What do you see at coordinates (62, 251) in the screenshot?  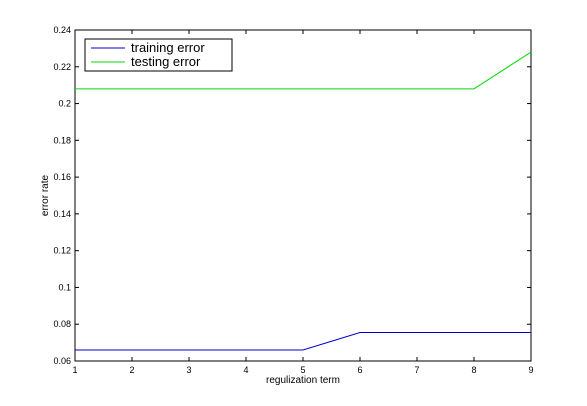 I see `y-tick-label: 0.12` at bounding box center [62, 251].